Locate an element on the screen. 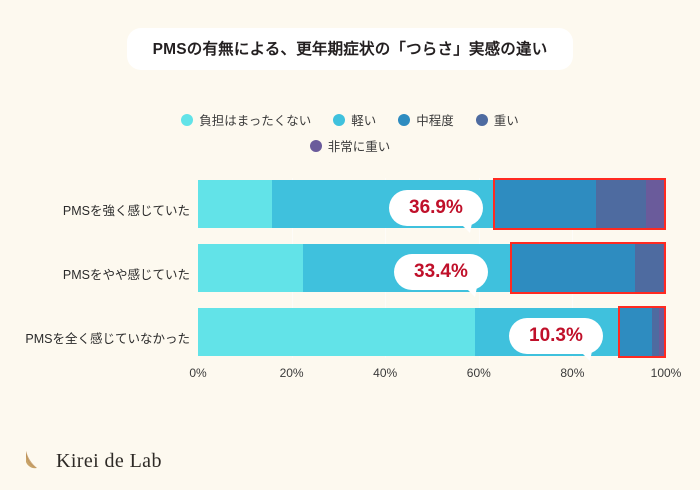 The width and height of the screenshot is (700, 490). feather-icon is located at coordinates (31, 460).